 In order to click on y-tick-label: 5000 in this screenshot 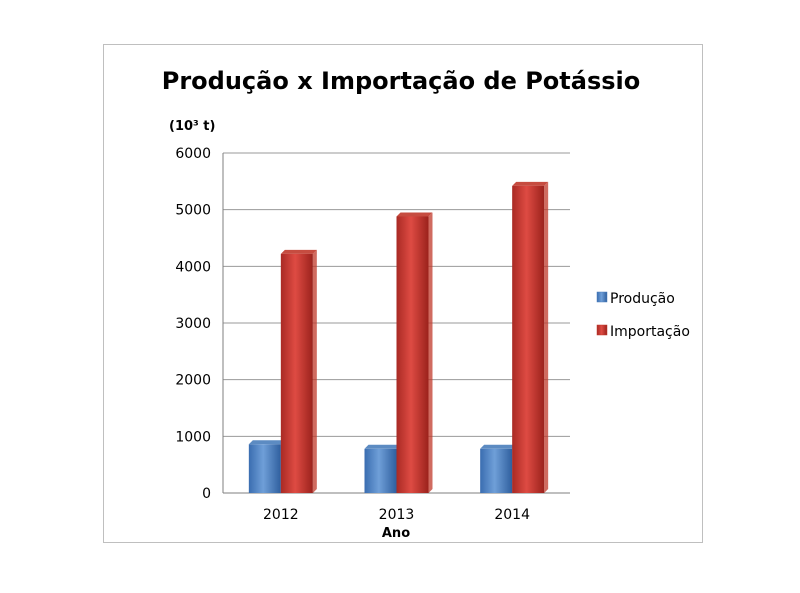, I will do `click(193, 211)`.